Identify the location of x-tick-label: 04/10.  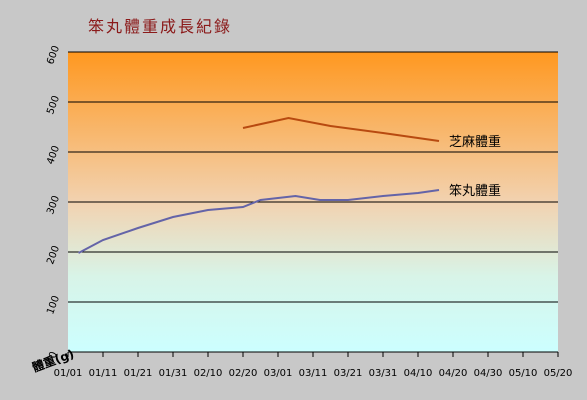
(418, 373).